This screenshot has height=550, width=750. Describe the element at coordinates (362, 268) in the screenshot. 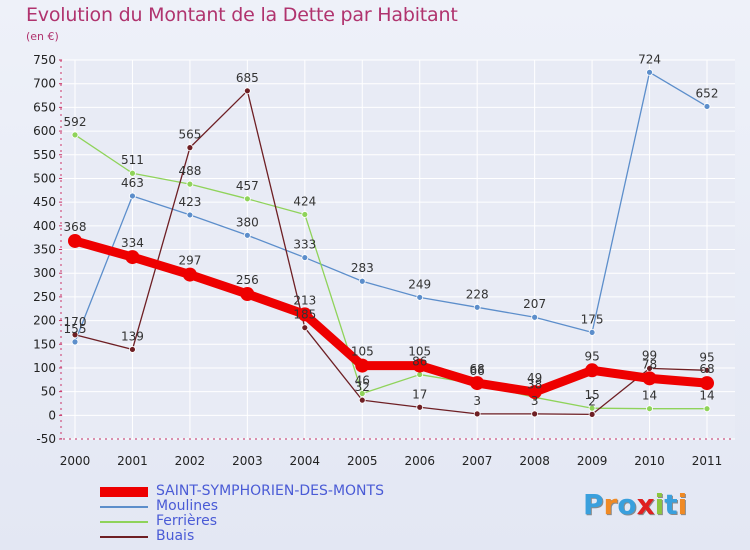

I see `data-label-moulines: 283` at that location.